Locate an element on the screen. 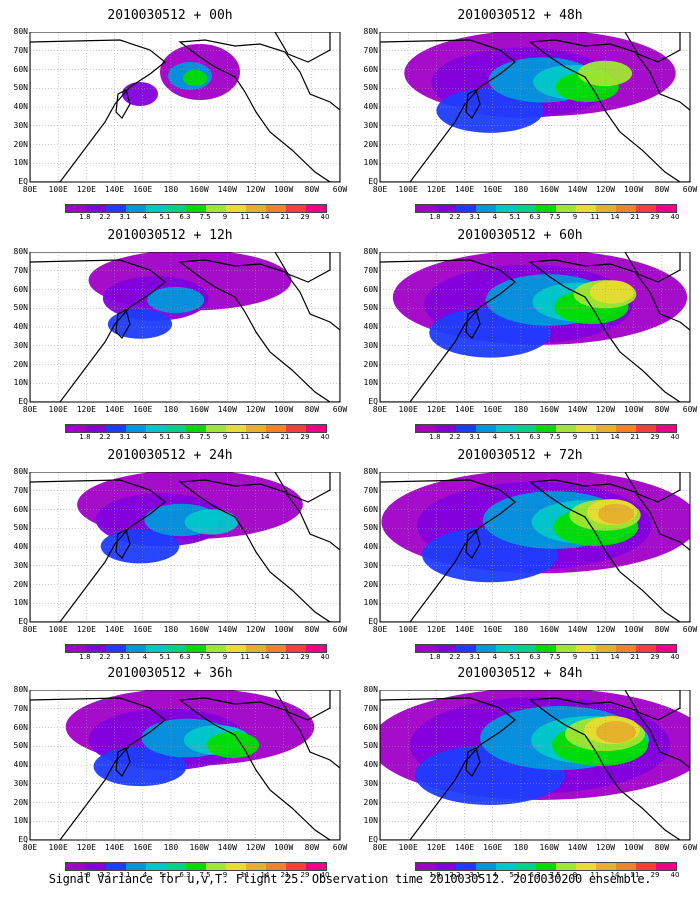 This screenshot has height=900, width=700. panel-title: 2010030512 + 48h is located at coordinates (520, 15).